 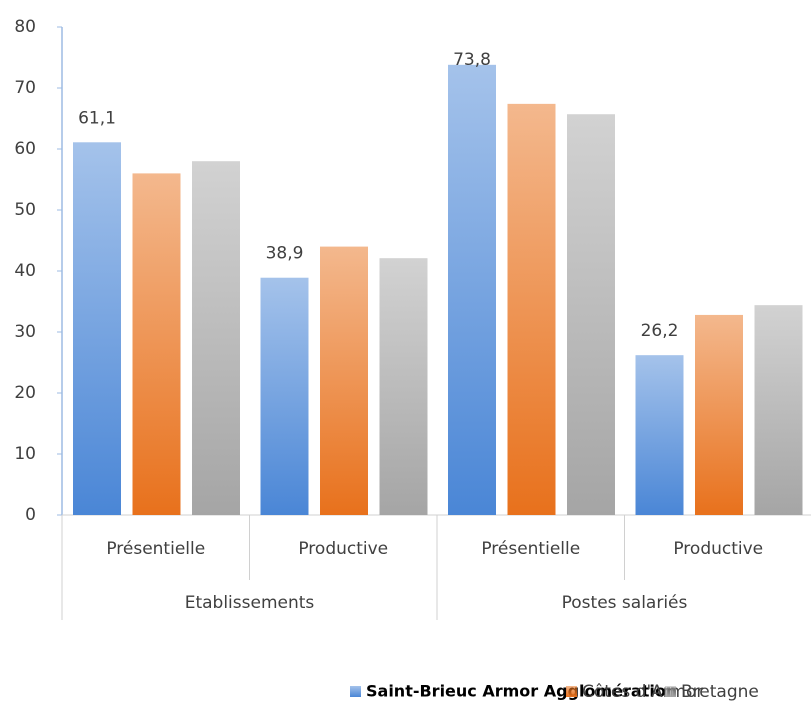 I want to click on data-label: 61,1, so click(x=97, y=118).